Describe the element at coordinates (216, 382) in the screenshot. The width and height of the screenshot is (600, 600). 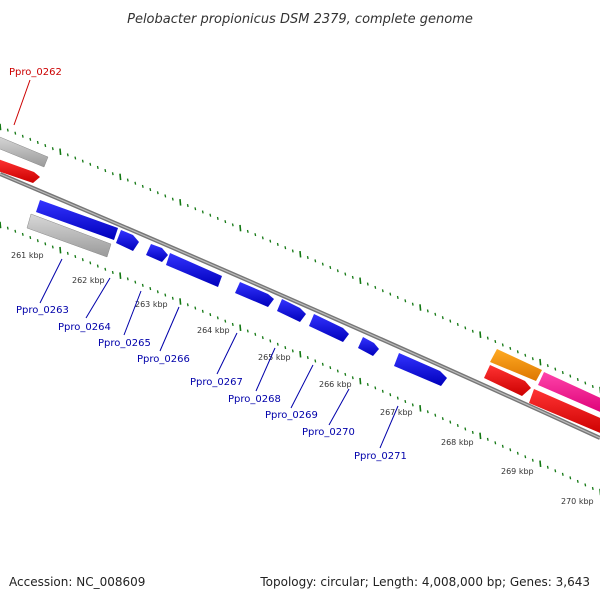
I see `gene-label-ppro-0267: Ppro_0267` at that location.